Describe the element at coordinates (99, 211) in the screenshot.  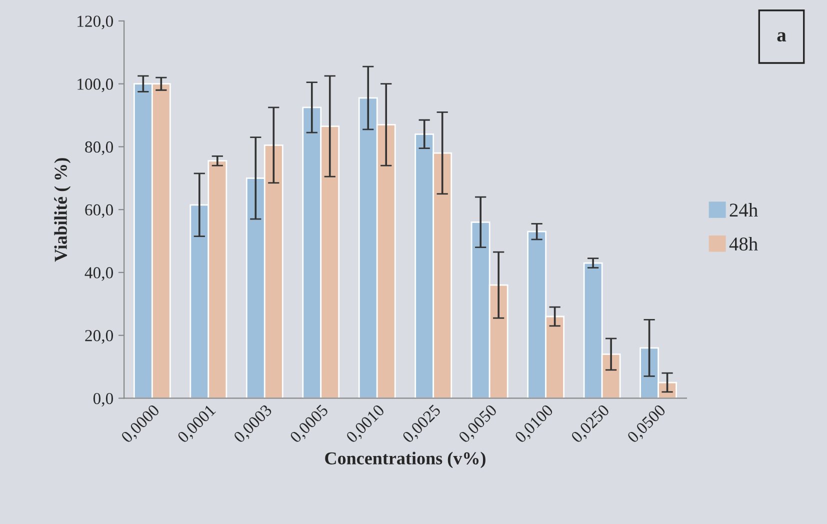
I see `y-tick-label: 60,0` at that location.